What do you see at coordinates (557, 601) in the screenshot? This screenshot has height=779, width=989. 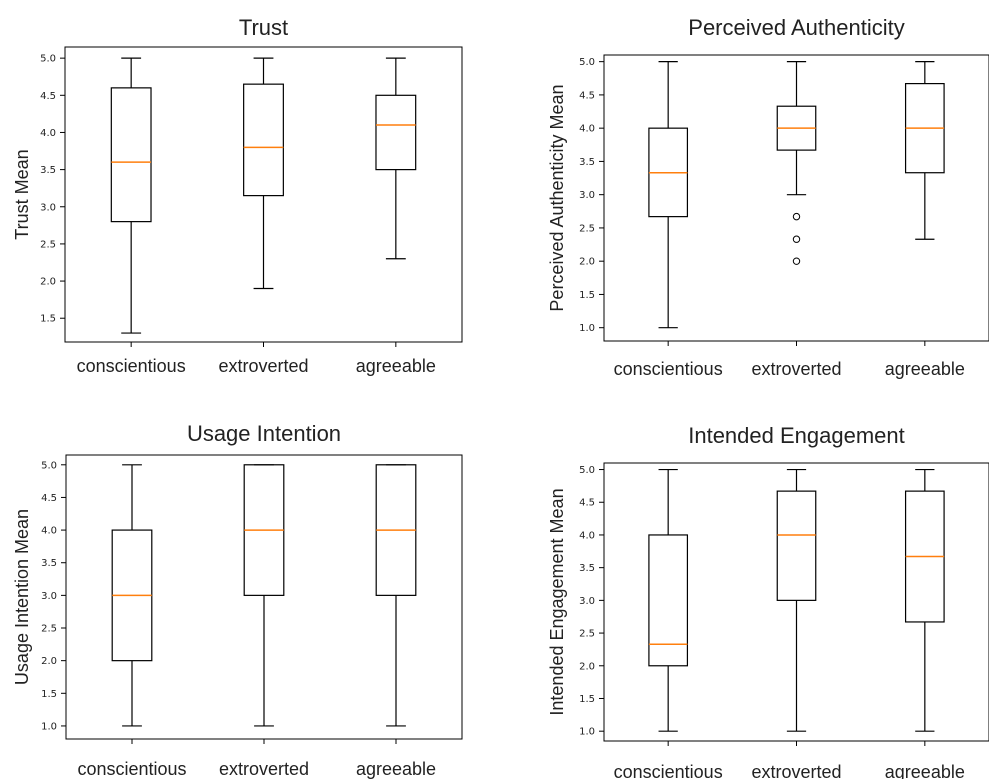 I see `y-axis-label: Intended Engagement Mean` at bounding box center [557, 601].